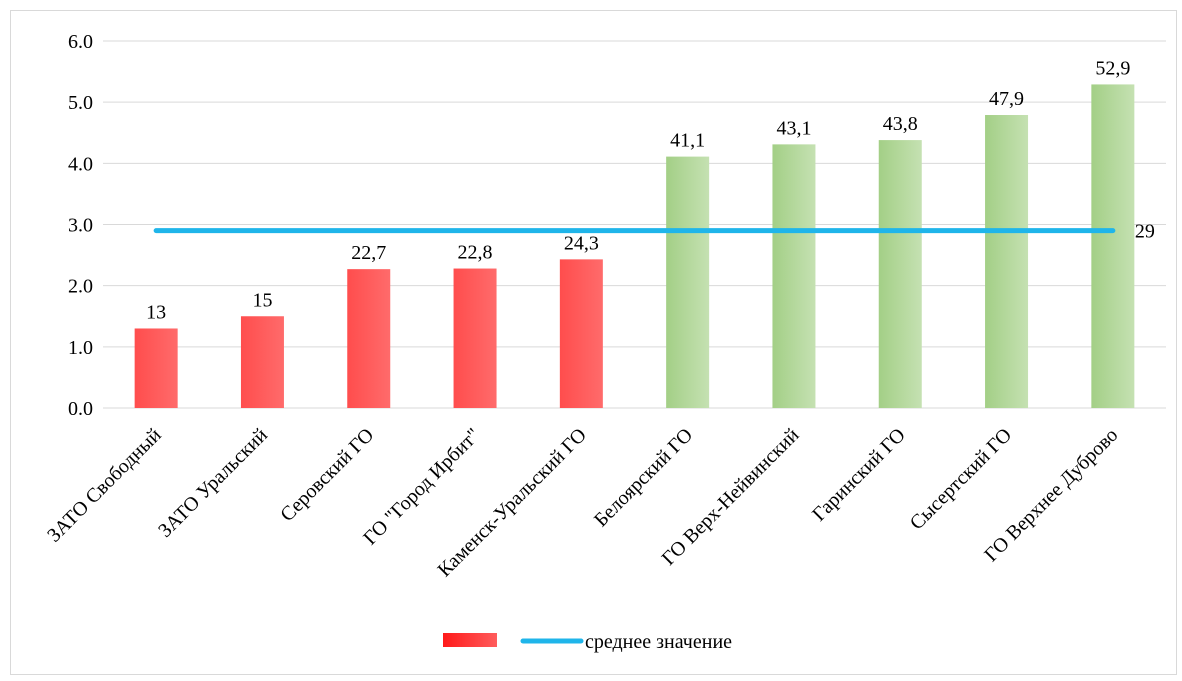 This screenshot has width=1182, height=681. I want to click on x-tick-label: Гаринский ГО, so click(859, 475).